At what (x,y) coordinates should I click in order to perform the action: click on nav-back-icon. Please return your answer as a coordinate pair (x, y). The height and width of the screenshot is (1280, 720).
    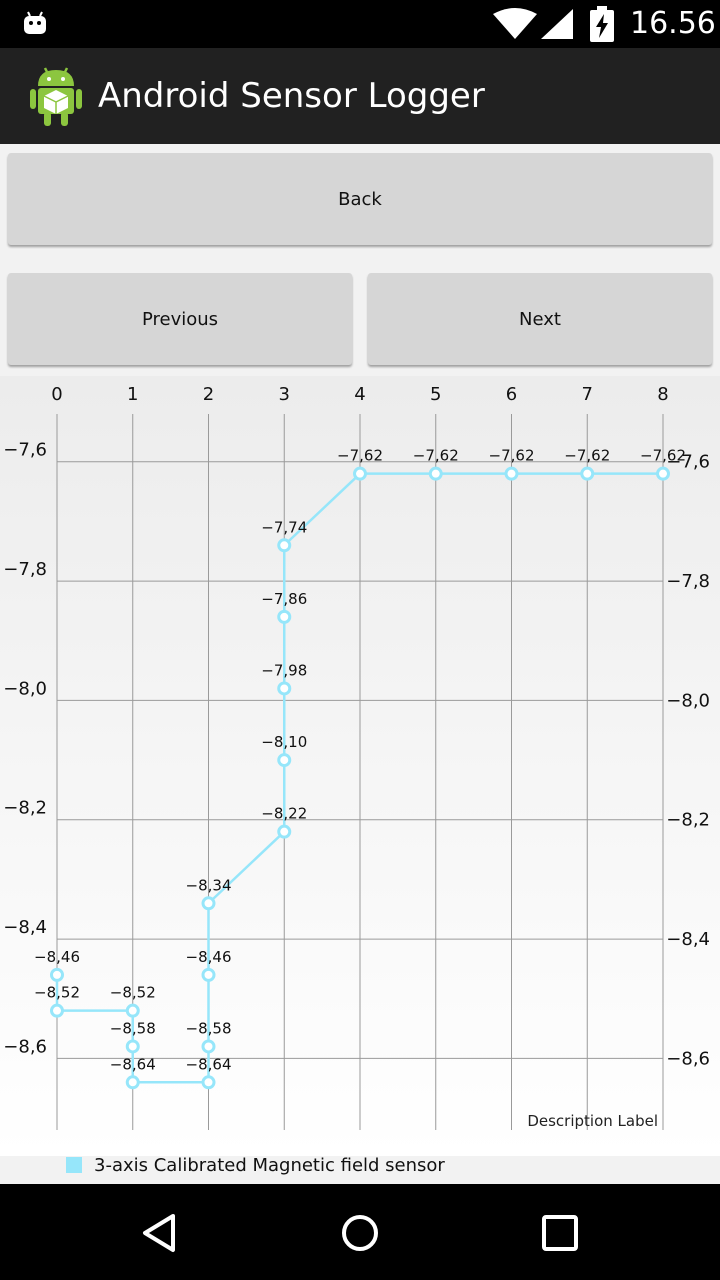
    Looking at the image, I should click on (160, 1233).